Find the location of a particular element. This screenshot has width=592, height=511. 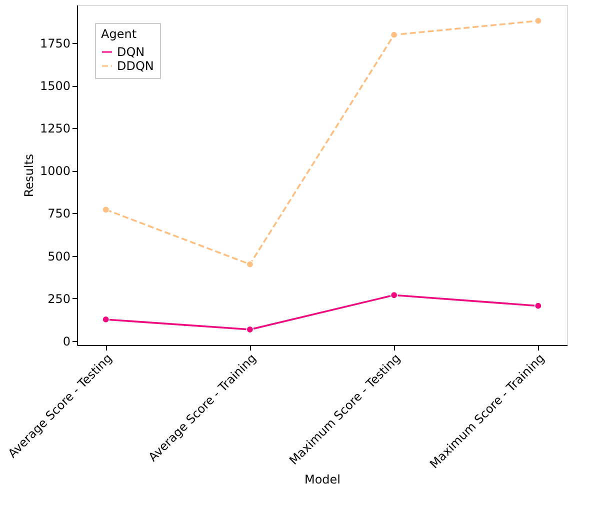

y-tick-label: 0 is located at coordinates (66, 341).